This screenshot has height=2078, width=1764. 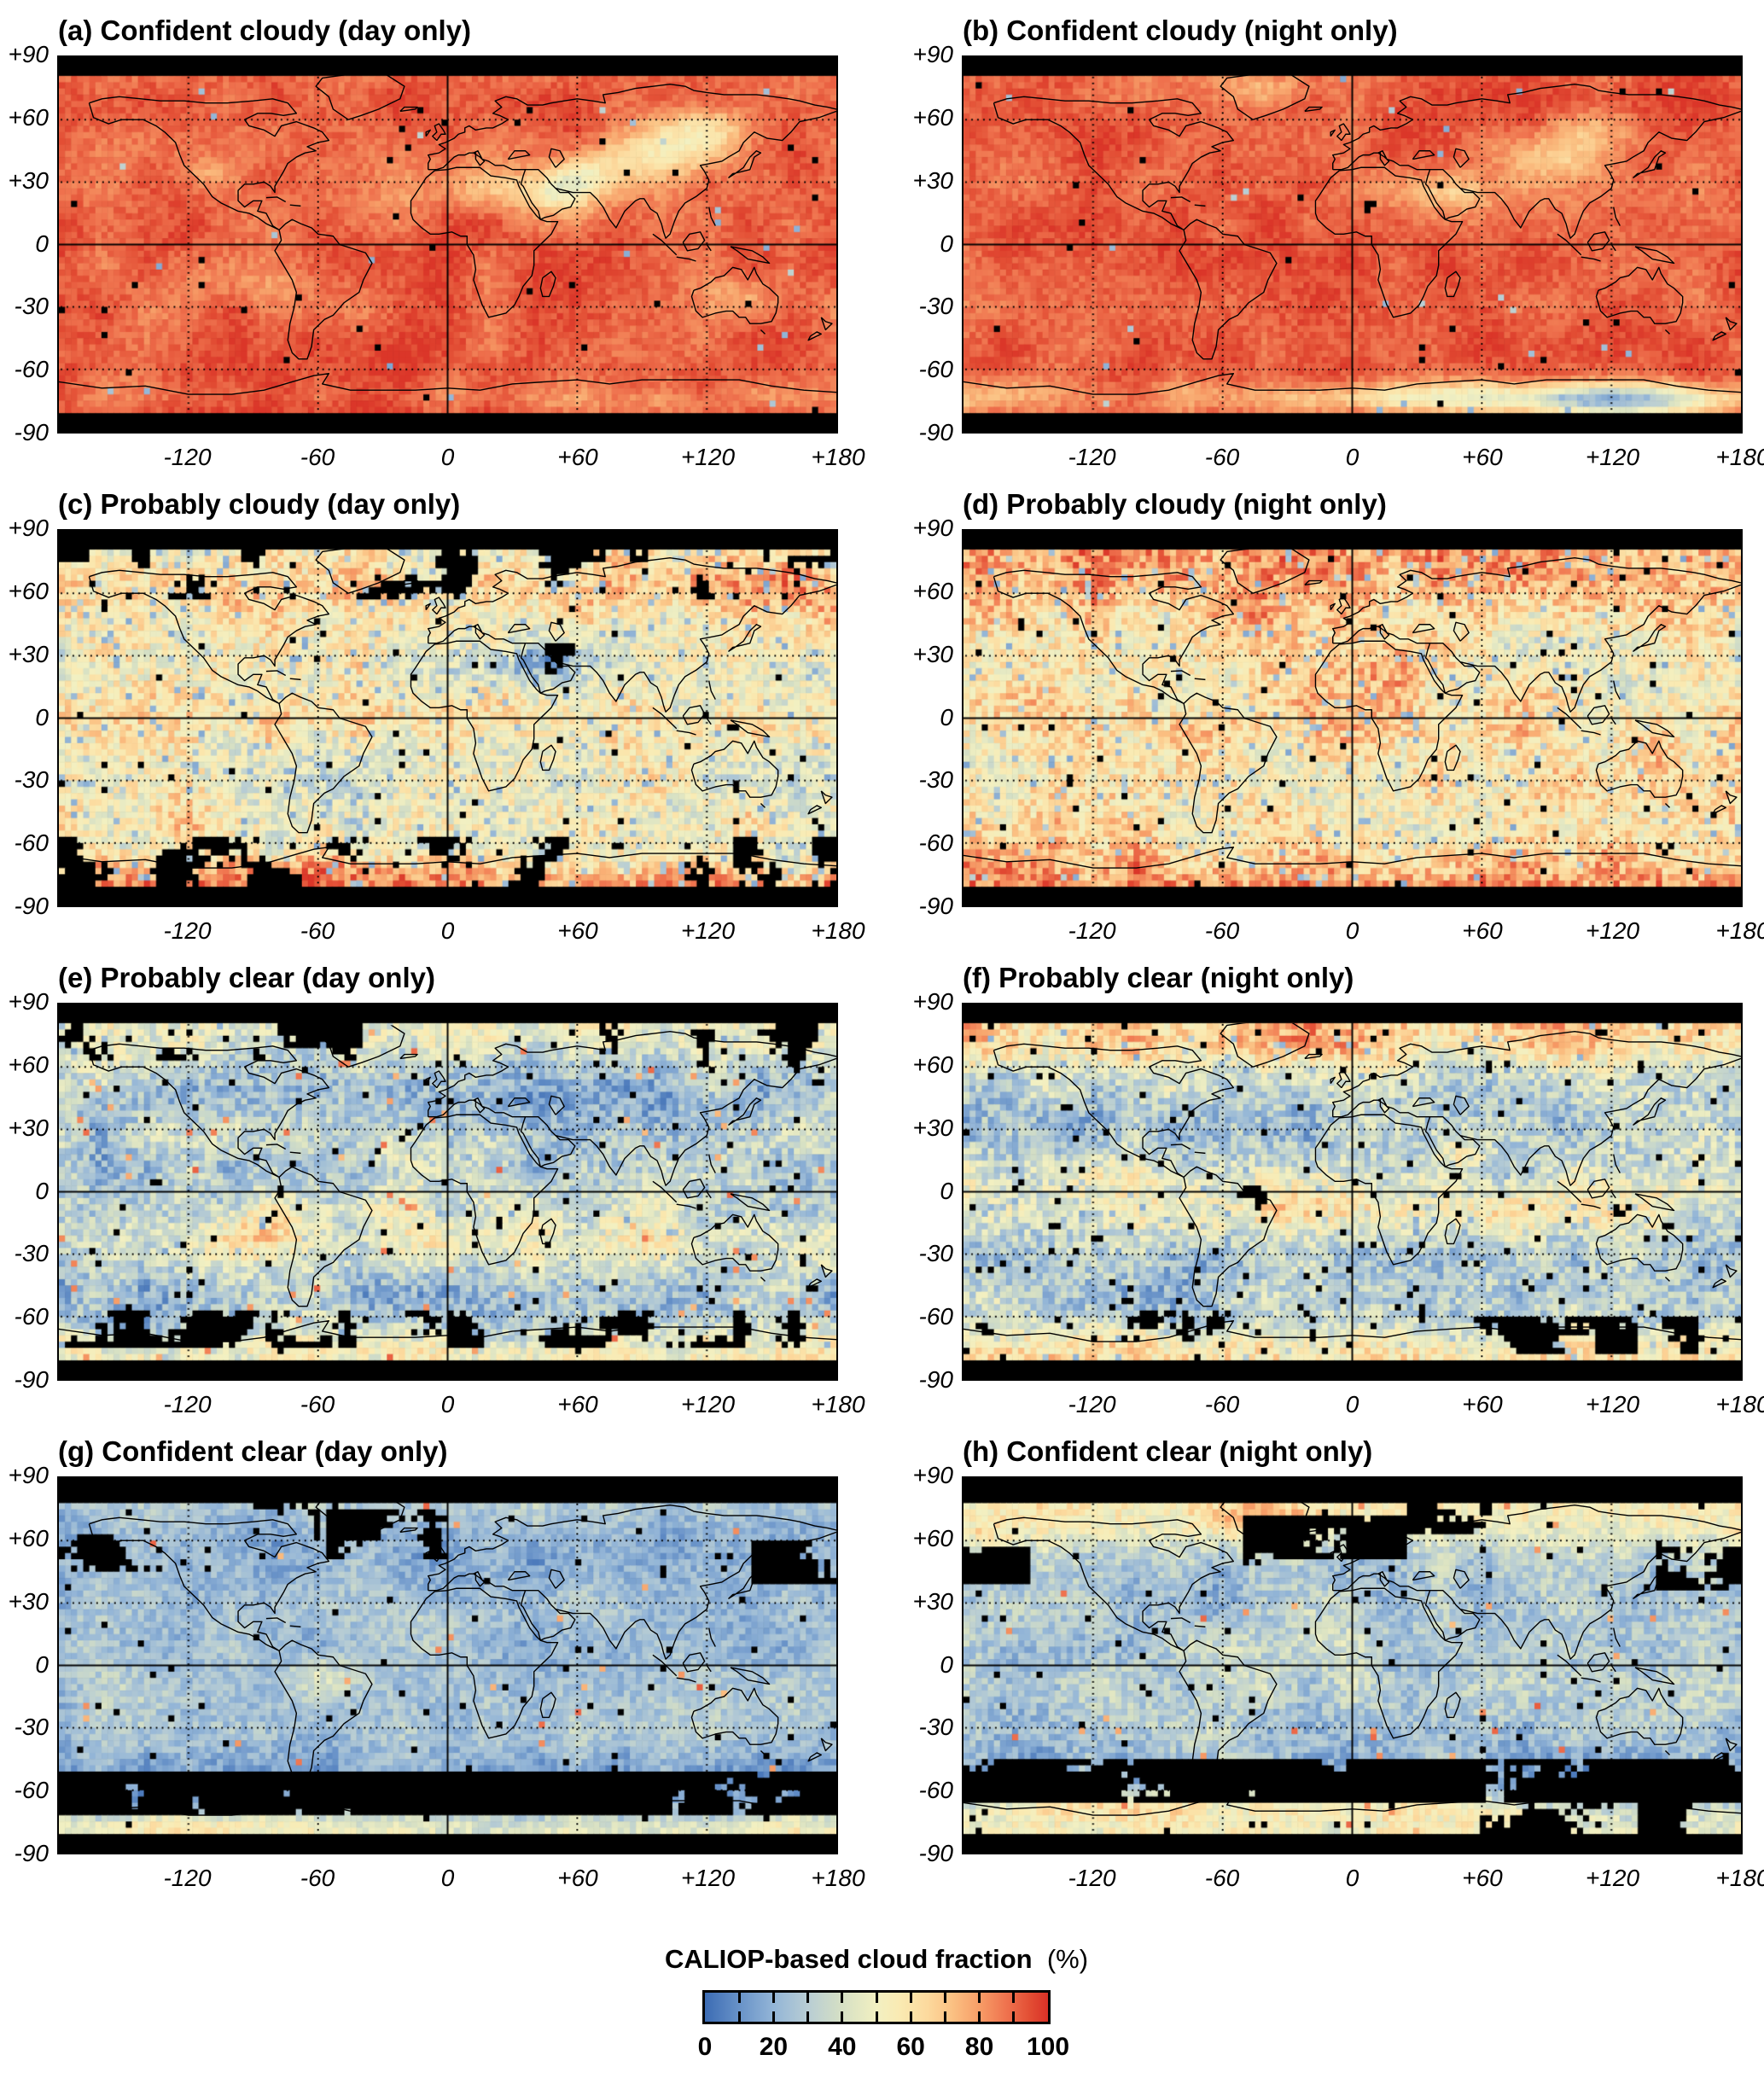 I want to click on coastlines-overlay-b, so click(x=1353, y=244).